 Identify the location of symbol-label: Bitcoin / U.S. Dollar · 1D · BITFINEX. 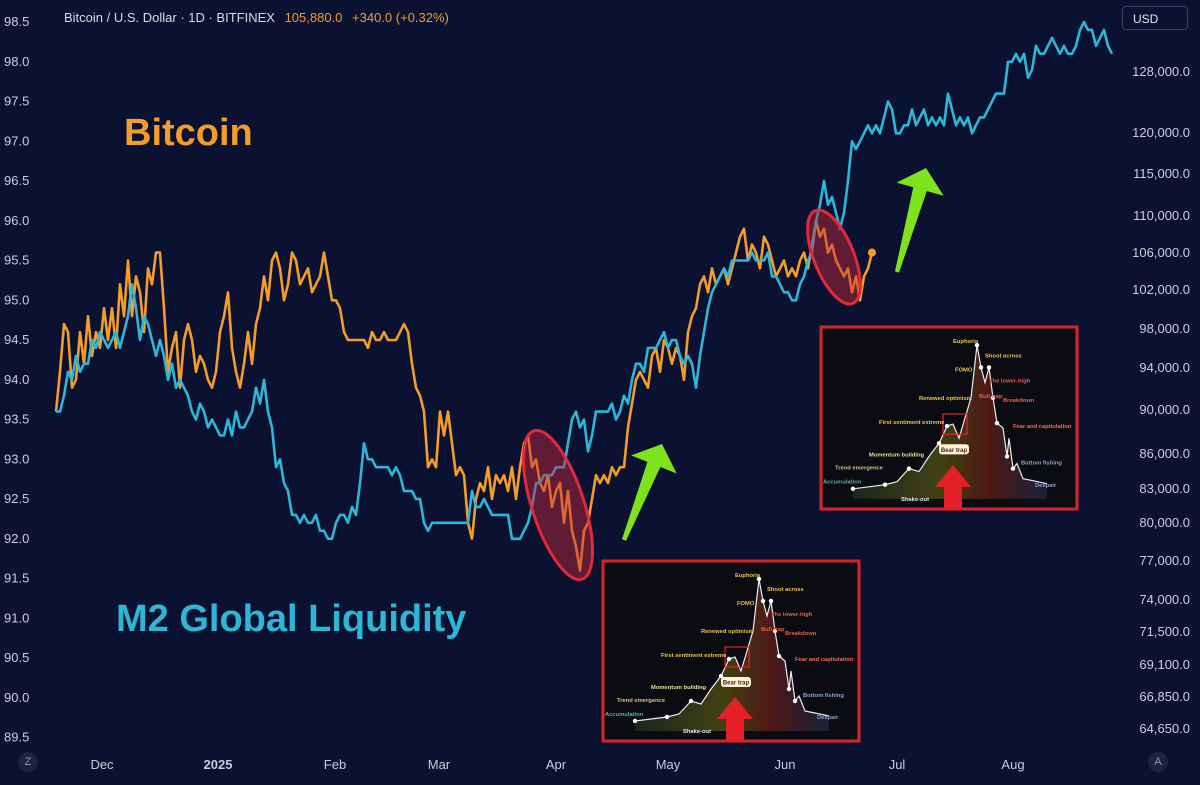
(169, 17).